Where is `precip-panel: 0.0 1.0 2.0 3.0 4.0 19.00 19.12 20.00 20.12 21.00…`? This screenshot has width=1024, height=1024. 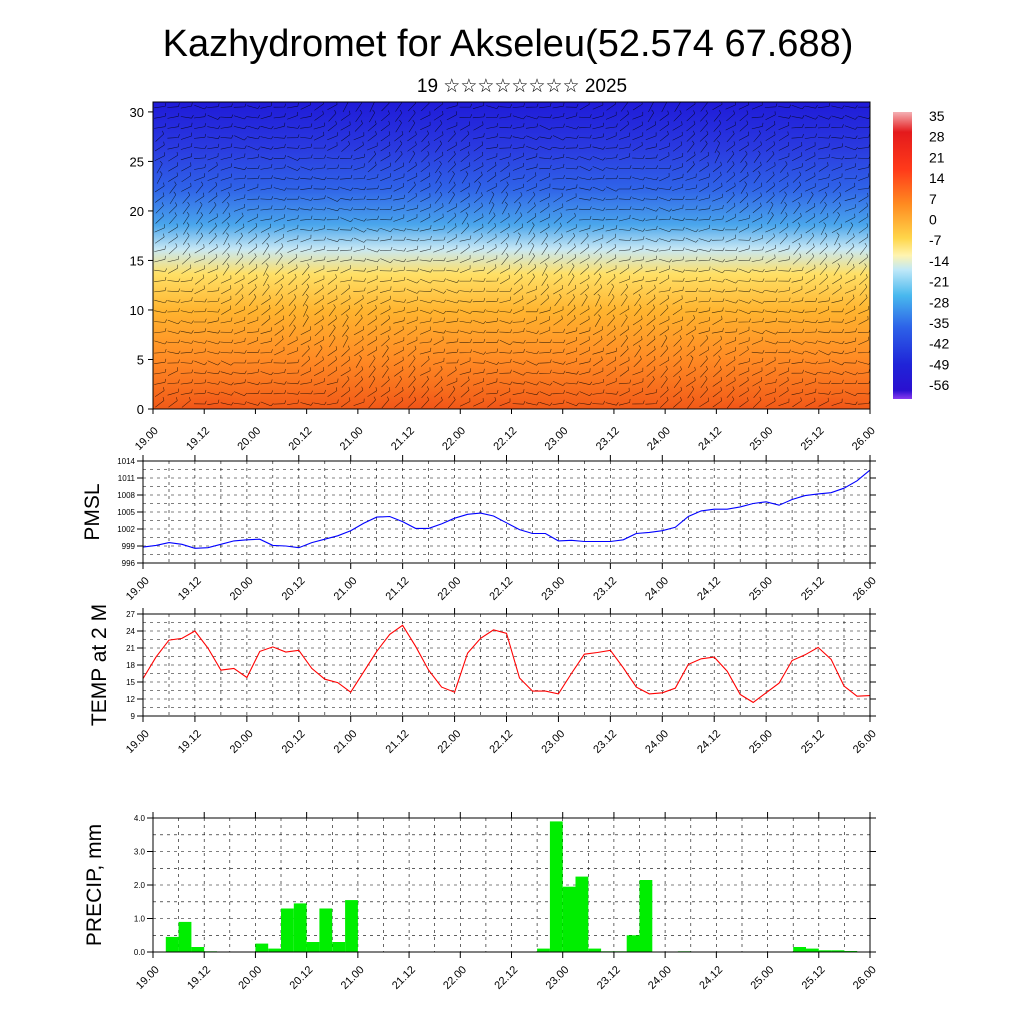
precip-panel: 0.0 1.0 2.0 3.0 4.0 19.00 19.12 20.00 20.12 21.00… is located at coordinates (481, 902).